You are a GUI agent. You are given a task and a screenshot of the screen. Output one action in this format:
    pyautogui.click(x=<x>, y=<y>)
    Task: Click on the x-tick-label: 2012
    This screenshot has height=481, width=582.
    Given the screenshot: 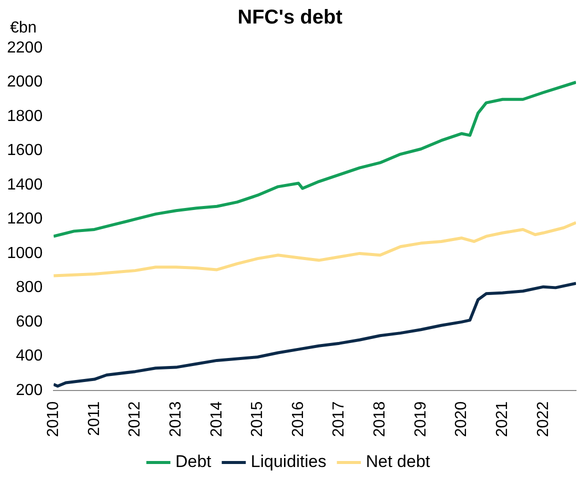 What is the action you would take?
    pyautogui.click(x=135, y=419)
    